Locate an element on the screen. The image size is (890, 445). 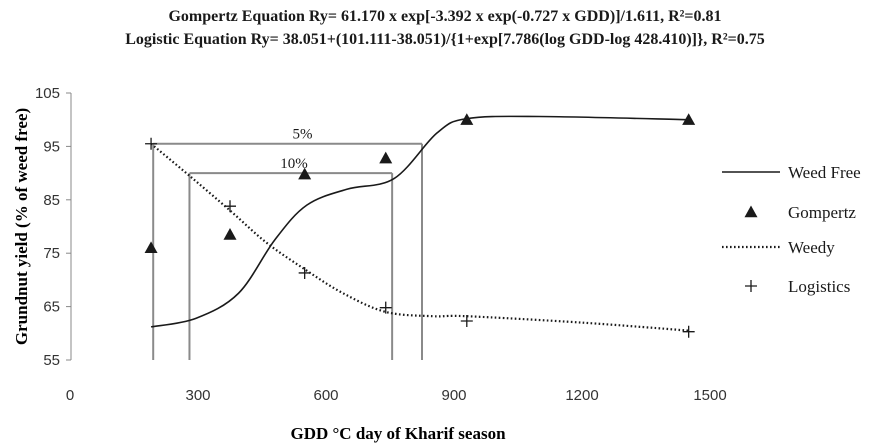
x-tick-label: 0 is located at coordinates (70, 395).